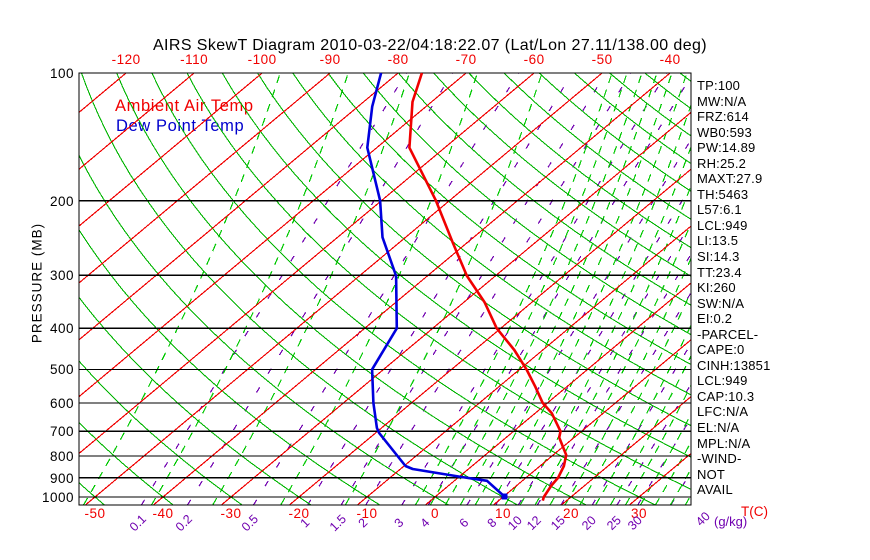 Image resolution: width=870 pixels, height=560 pixels. I want to click on pressure-tick: 300, so click(61, 276).